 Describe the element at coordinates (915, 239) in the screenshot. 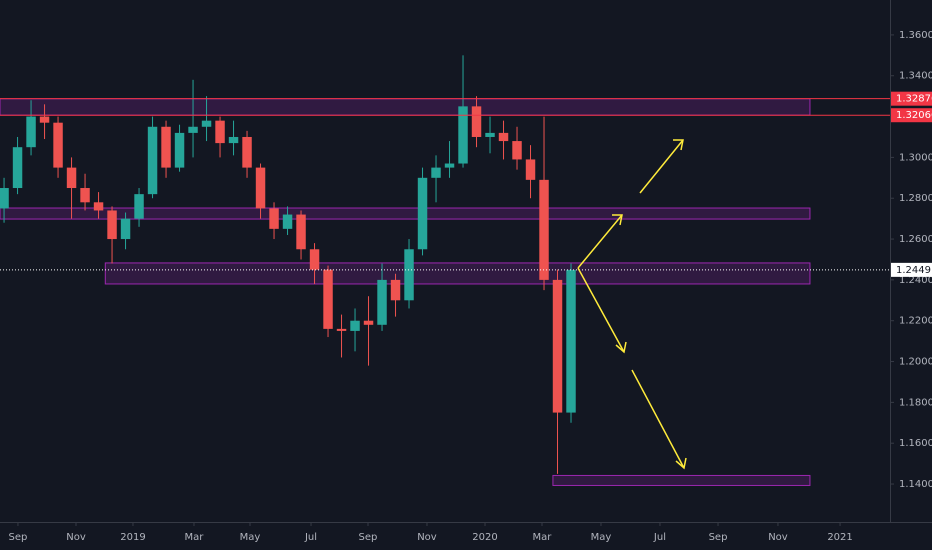

I see `y-tick-label: 1.26000` at that location.